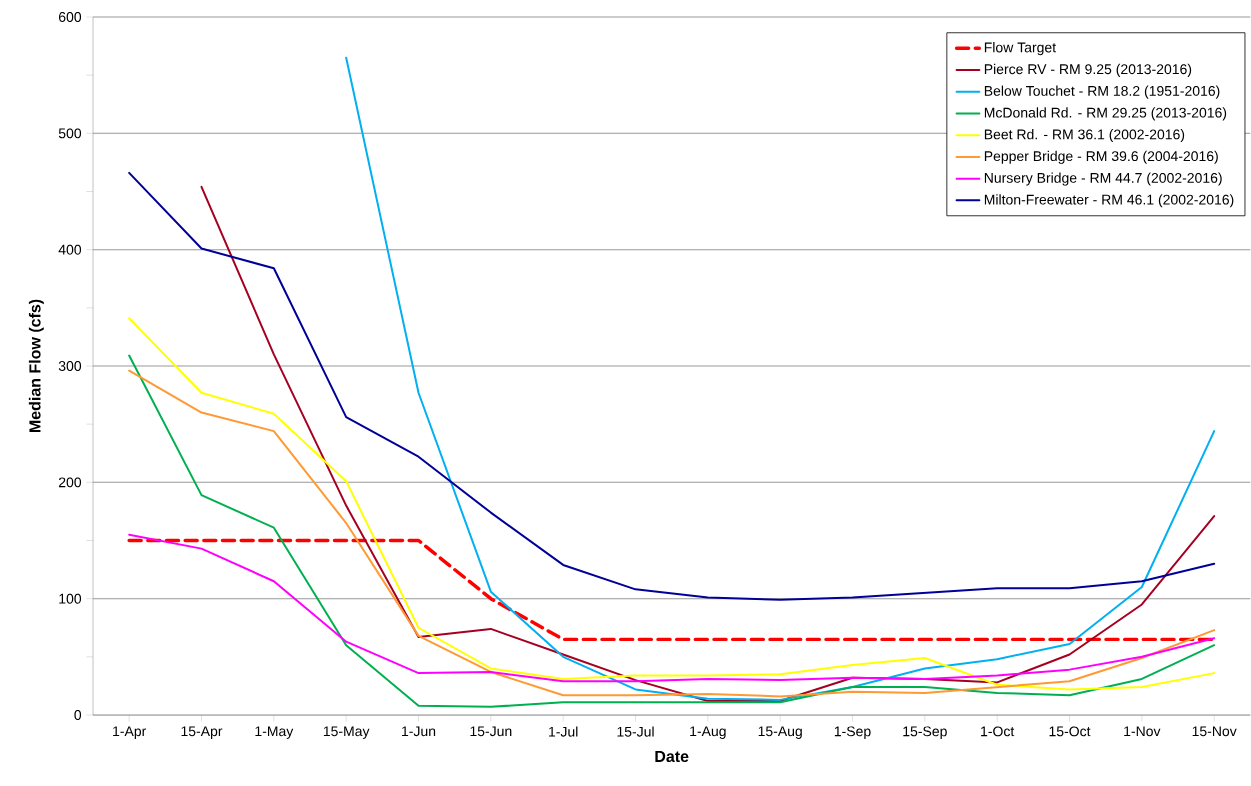 Image resolution: width=1251 pixels, height=786 pixels. I want to click on y-tick-label: 200, so click(70, 482).